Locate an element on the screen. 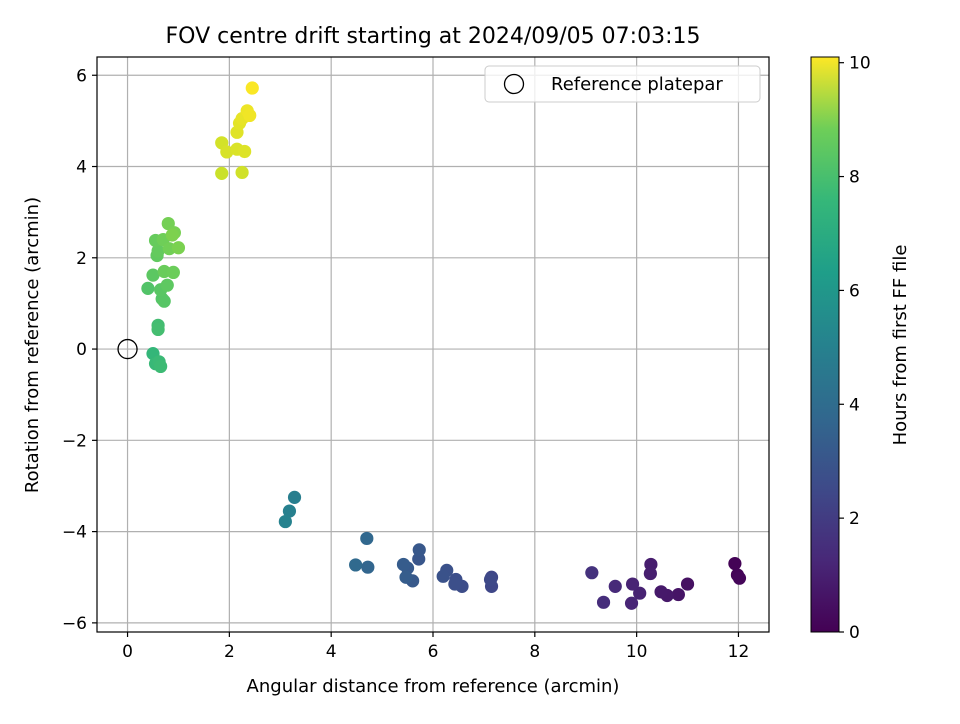 The width and height of the screenshot is (960, 724). x-tick-label: 12 is located at coordinates (739, 652).